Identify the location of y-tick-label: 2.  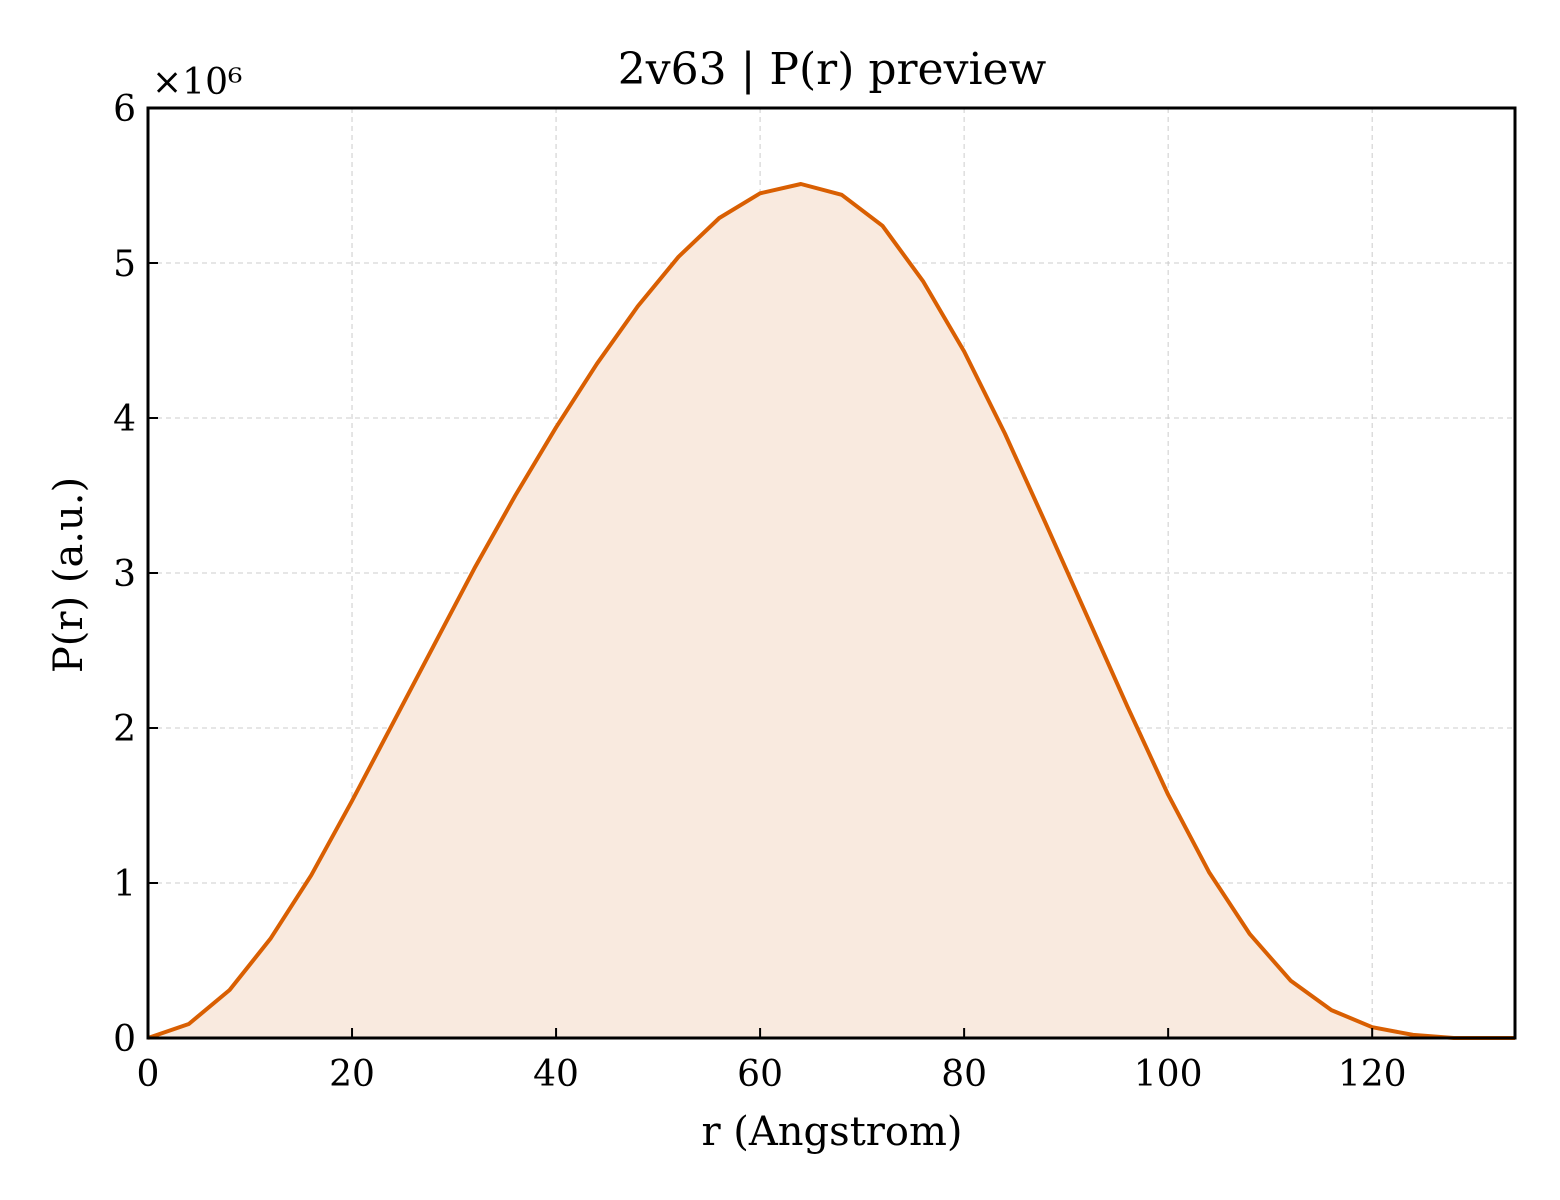
(124, 729).